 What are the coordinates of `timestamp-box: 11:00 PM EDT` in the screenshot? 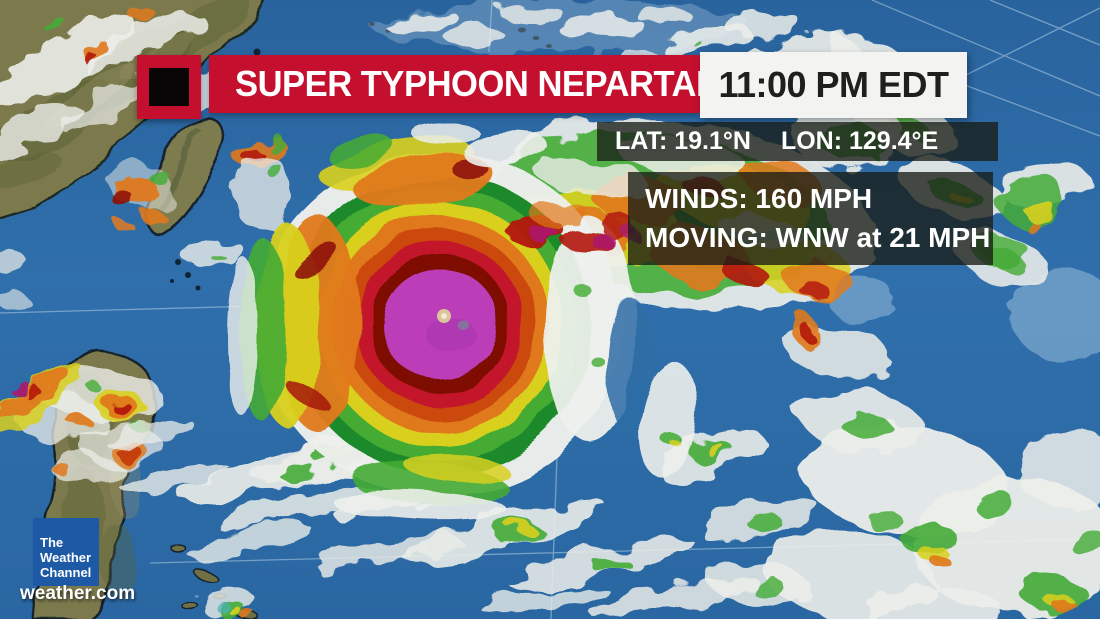 It's located at (833, 85).